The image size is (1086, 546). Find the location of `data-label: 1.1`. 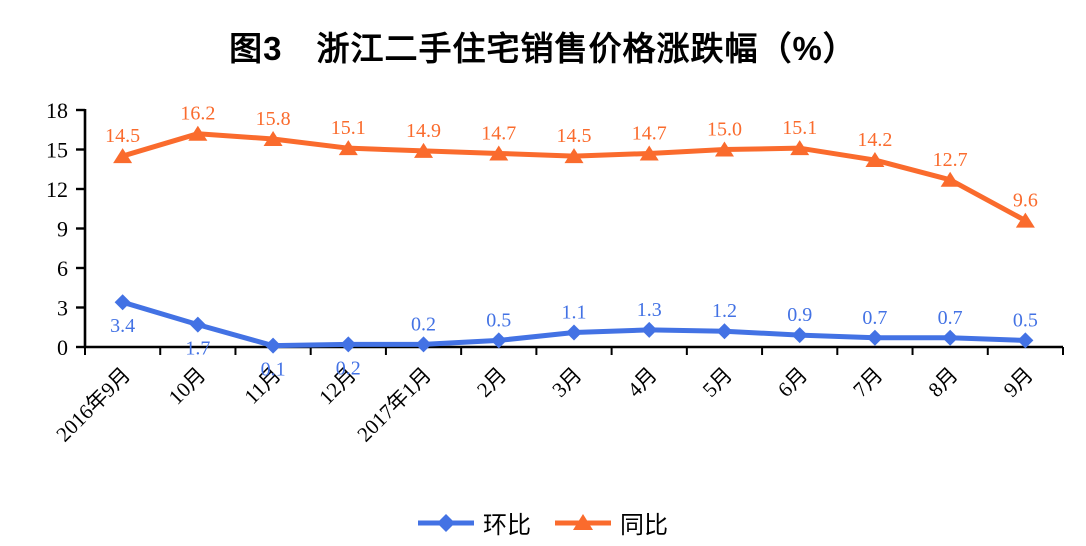

data-label: 1.1 is located at coordinates (574, 313).